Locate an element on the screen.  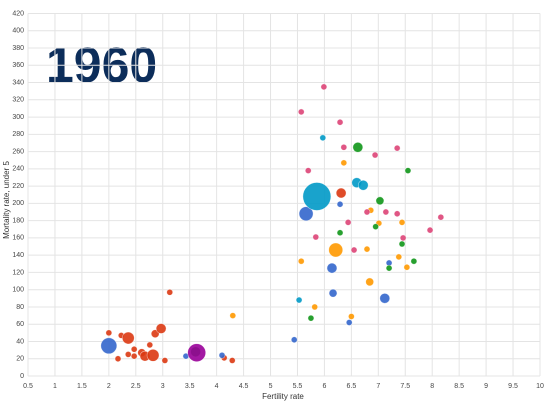
y-tick-label: 320 is located at coordinates (18, 100).